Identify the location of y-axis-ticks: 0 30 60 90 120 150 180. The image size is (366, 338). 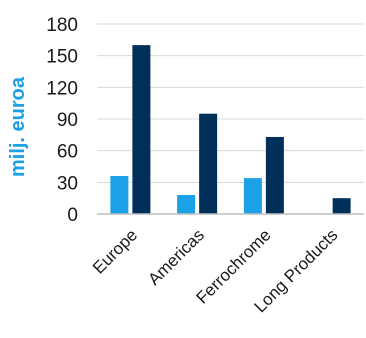
(62, 120).